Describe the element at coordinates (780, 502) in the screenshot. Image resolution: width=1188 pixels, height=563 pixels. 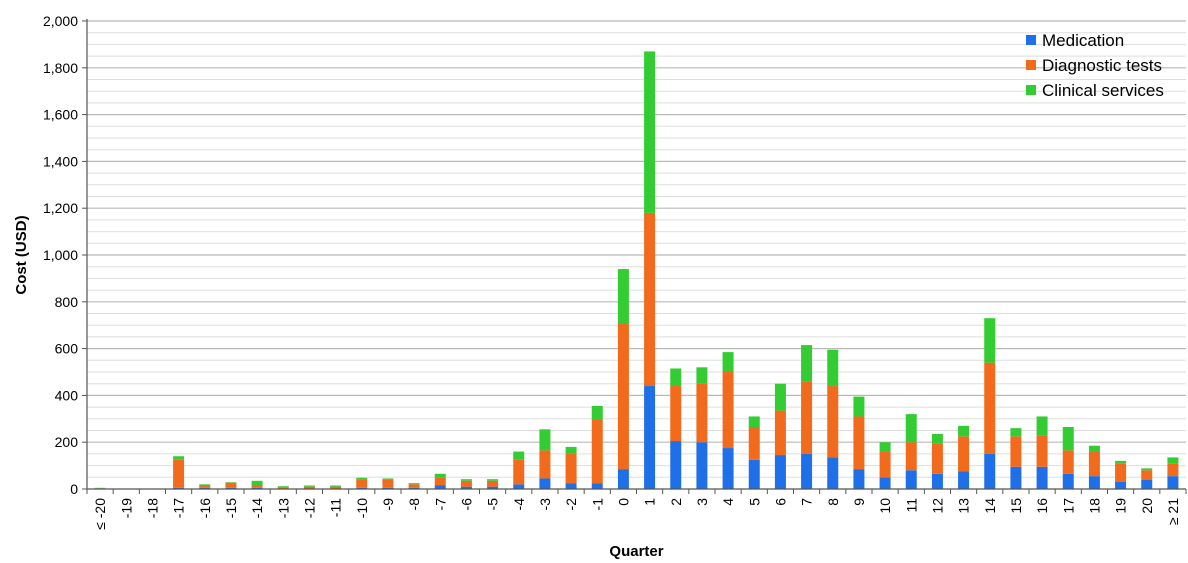
I see `x-tick-label: 6` at that location.